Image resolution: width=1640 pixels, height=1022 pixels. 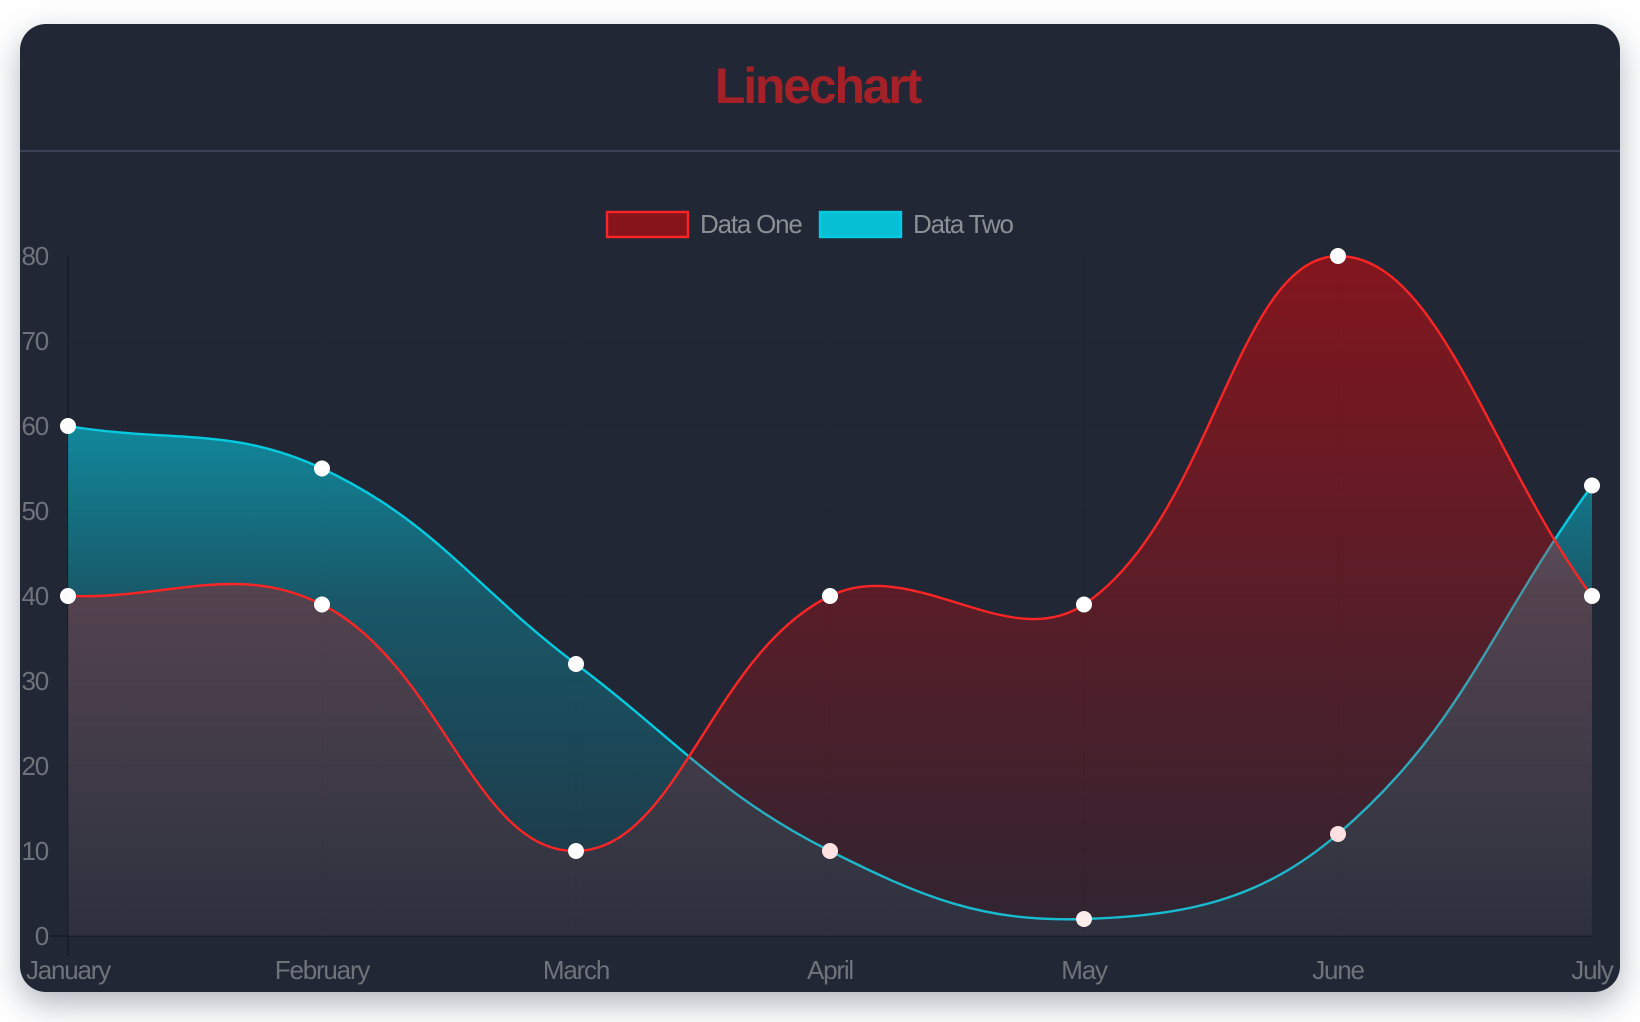 I want to click on svg-text: 70, so click(x=34, y=341).